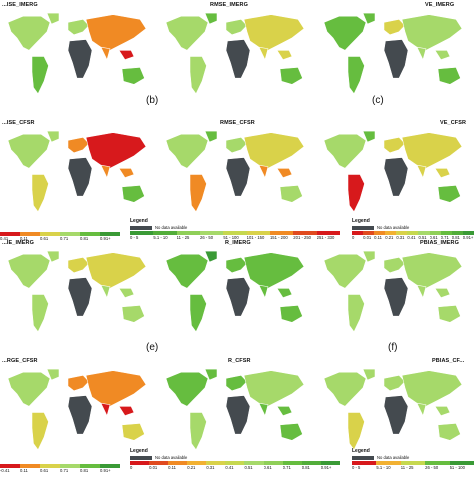 This screenshot has width=474, height=479. Describe the element at coordinates (105, 238) in the screenshot. I see `legend-tick-label: 0.91+` at that location.